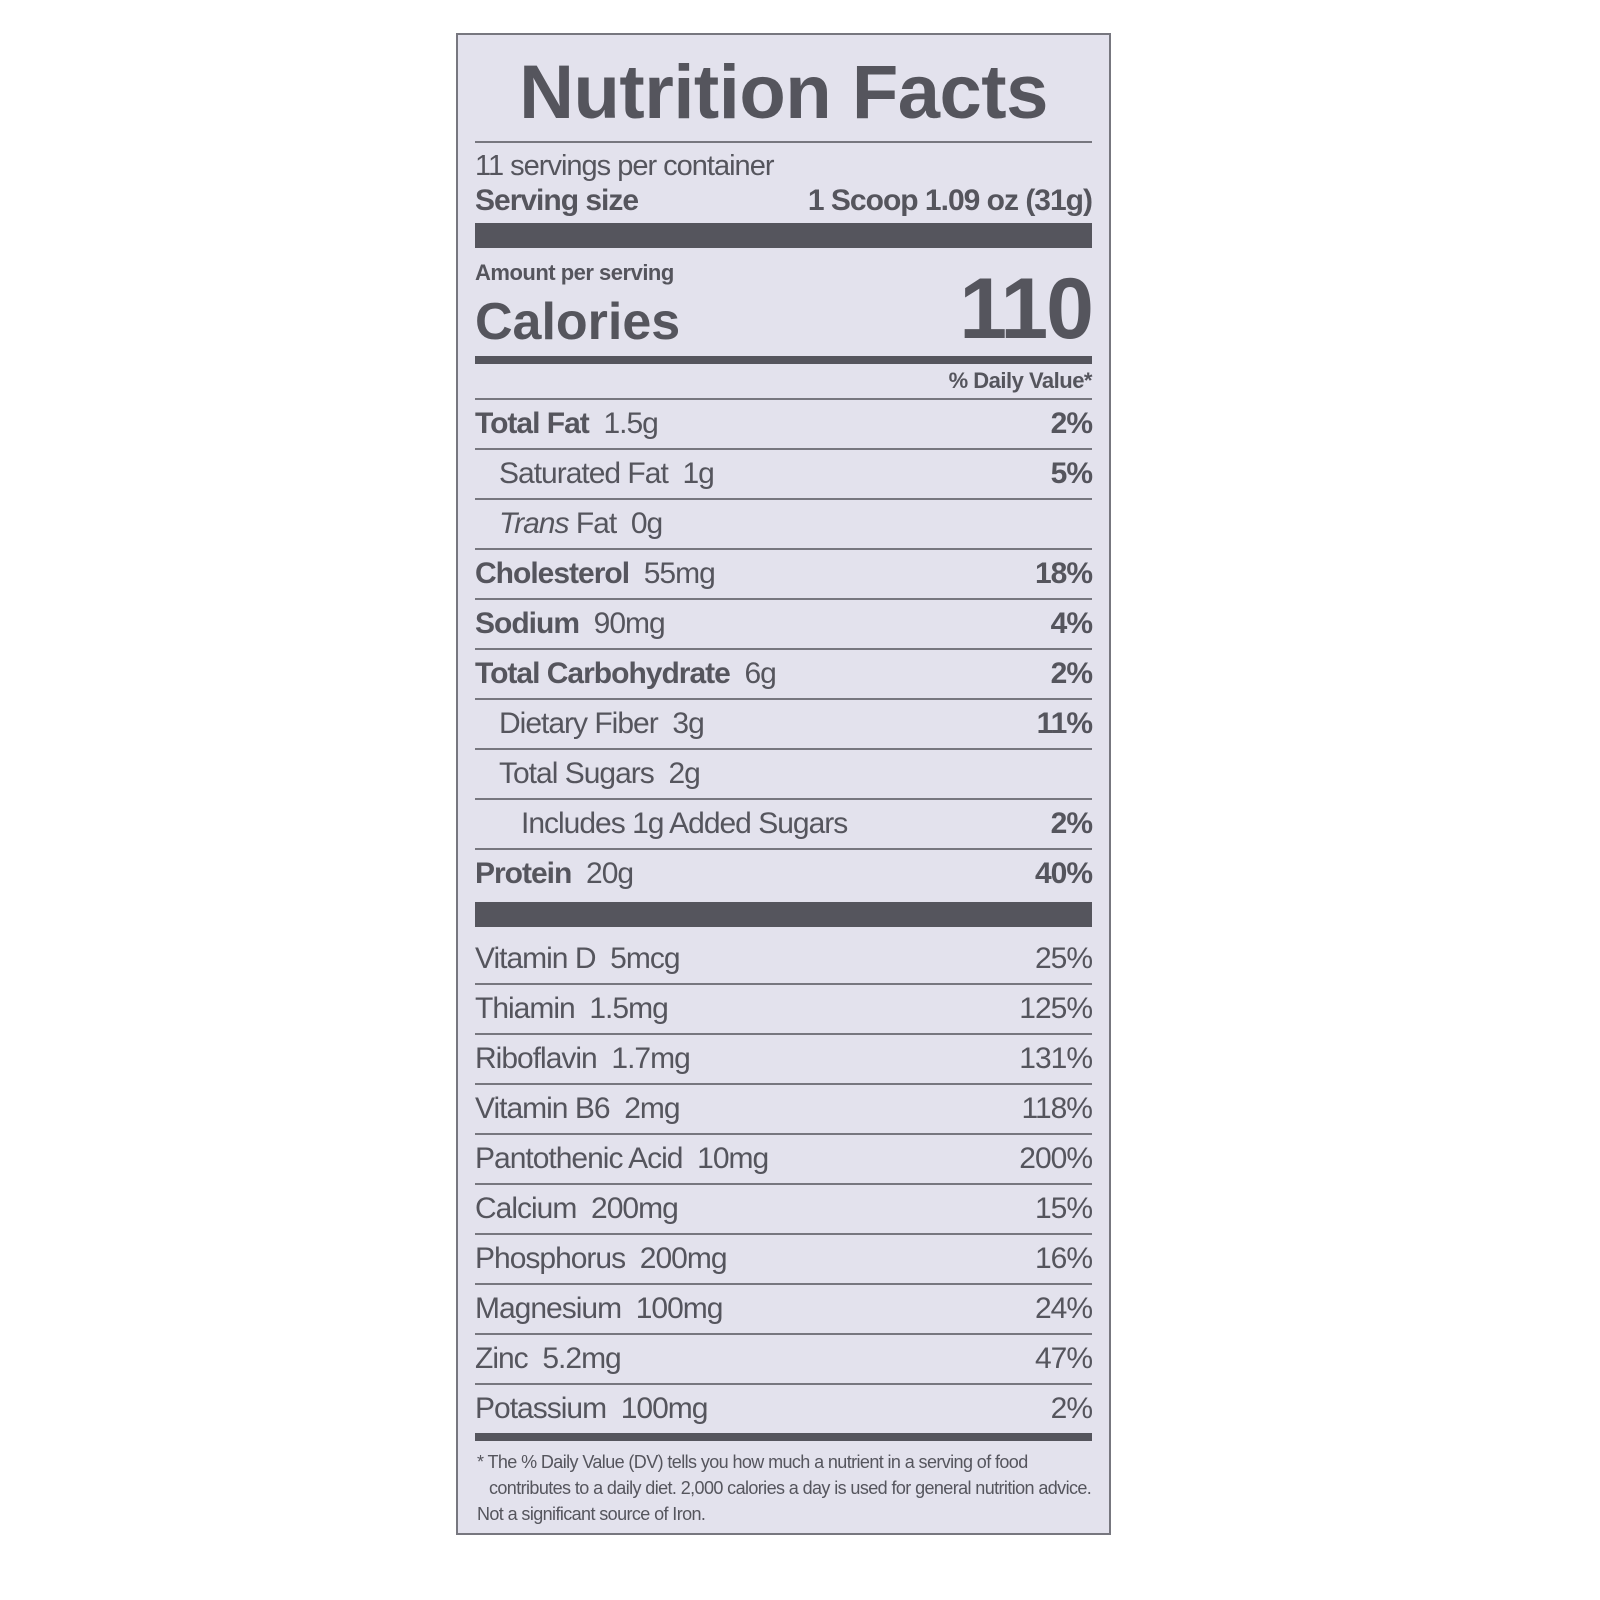  I want to click on nutrient-row: Cholesterol 55mg 18%, so click(784, 575).